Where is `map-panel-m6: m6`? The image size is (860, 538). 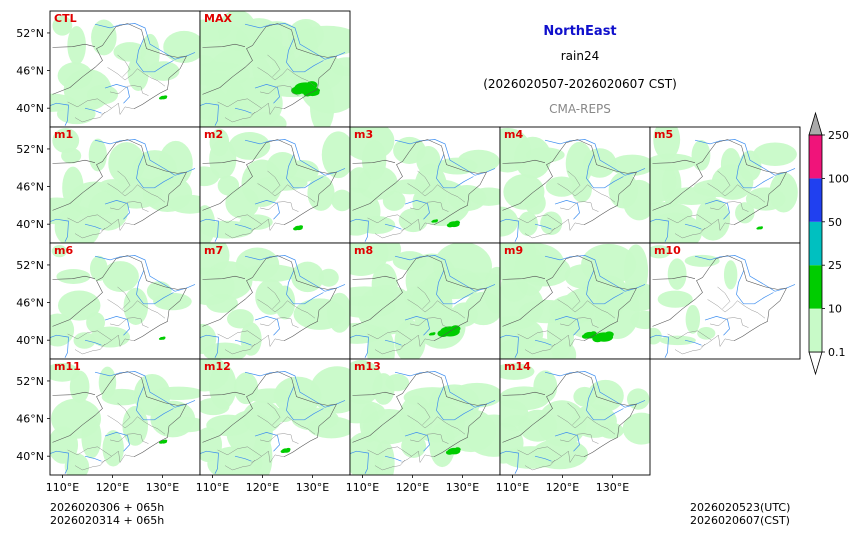
map-panel-m6: m6 is located at coordinates (125, 301).